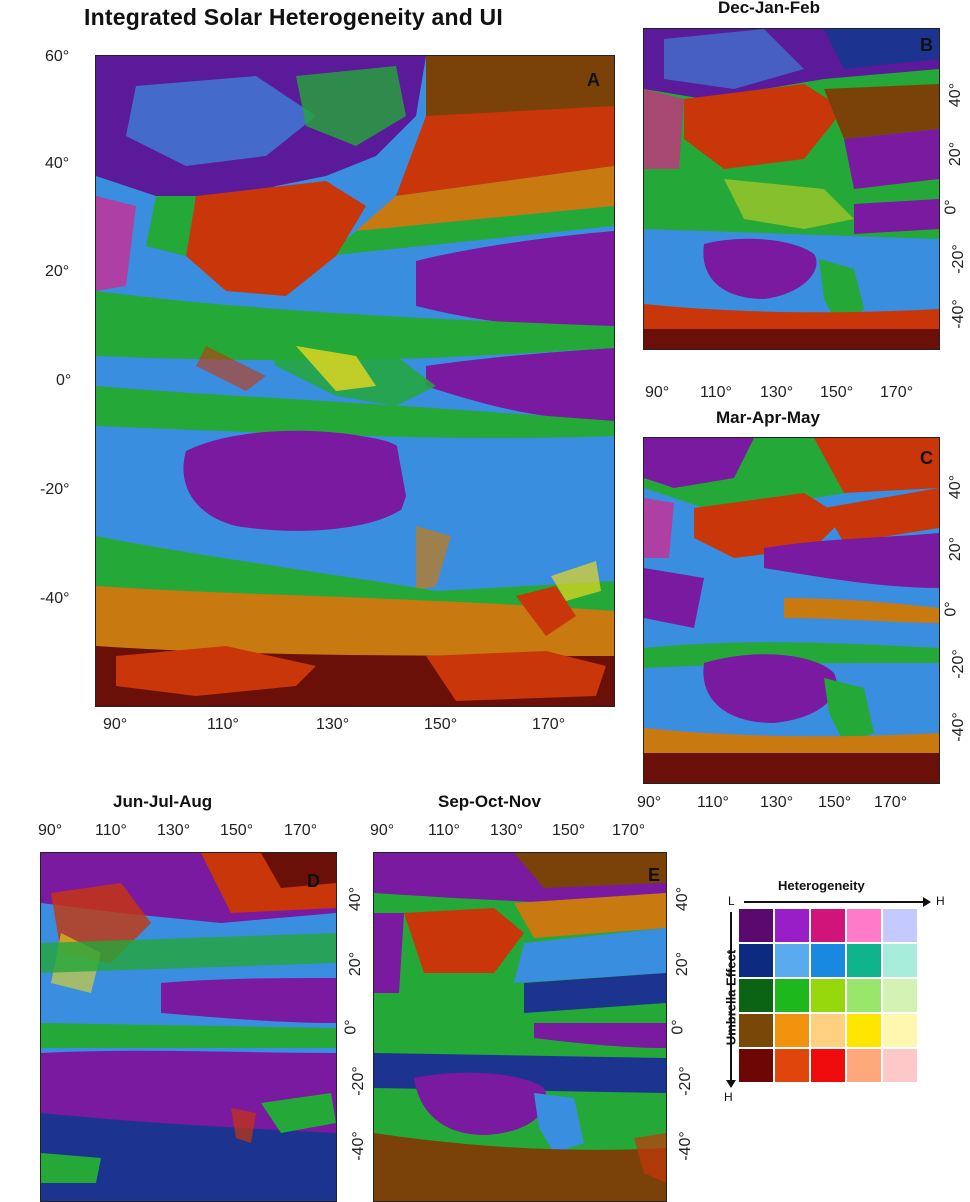  I want to click on lat-tick-b-20: 20°, so click(956, 163).